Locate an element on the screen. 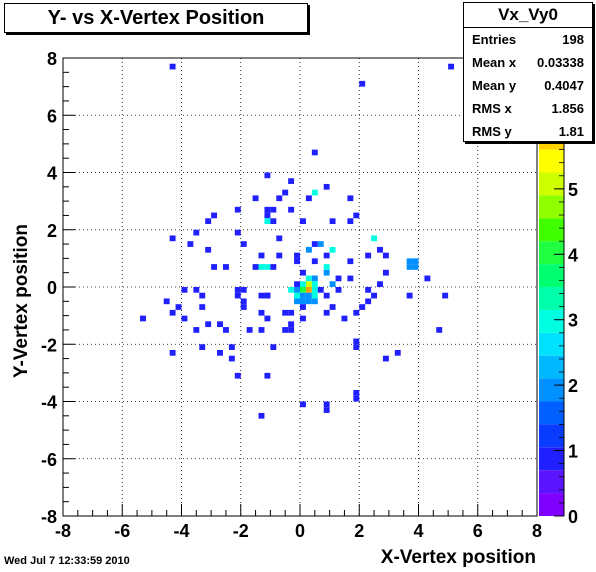 The height and width of the screenshot is (572, 596). title-text: Y- vs X-Vertex Position is located at coordinates (156, 17).